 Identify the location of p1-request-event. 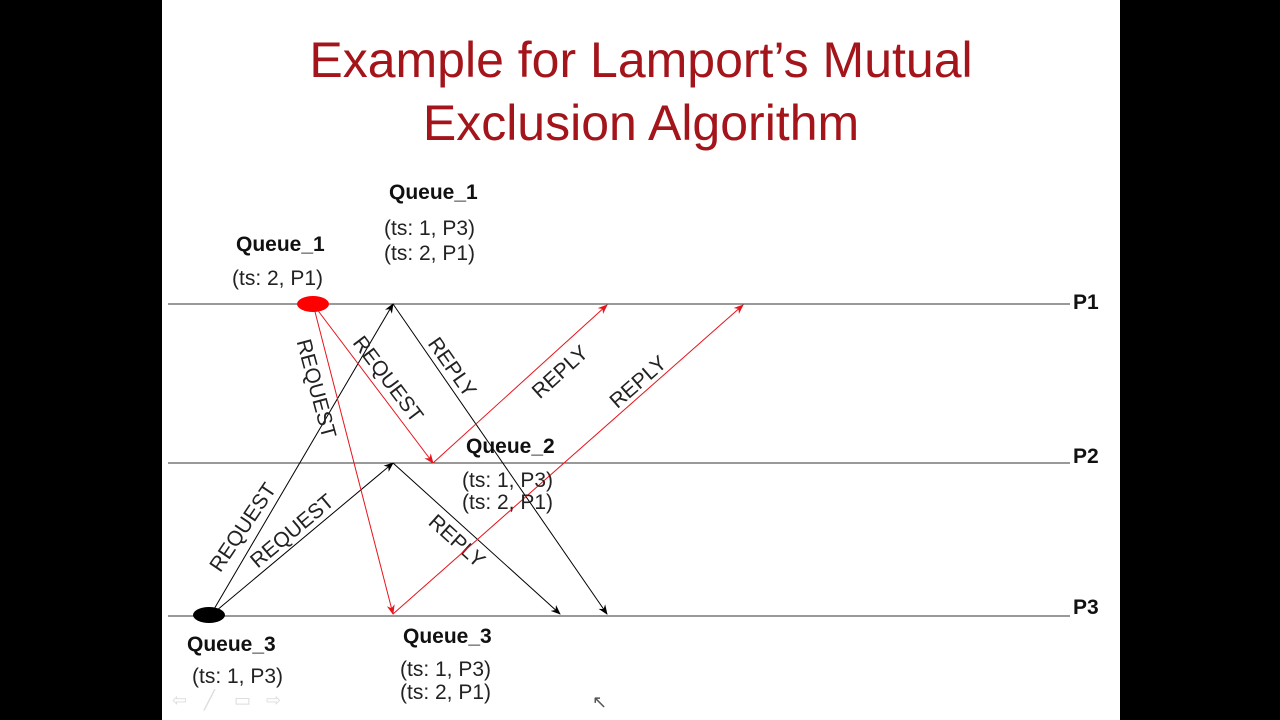
(313, 304).